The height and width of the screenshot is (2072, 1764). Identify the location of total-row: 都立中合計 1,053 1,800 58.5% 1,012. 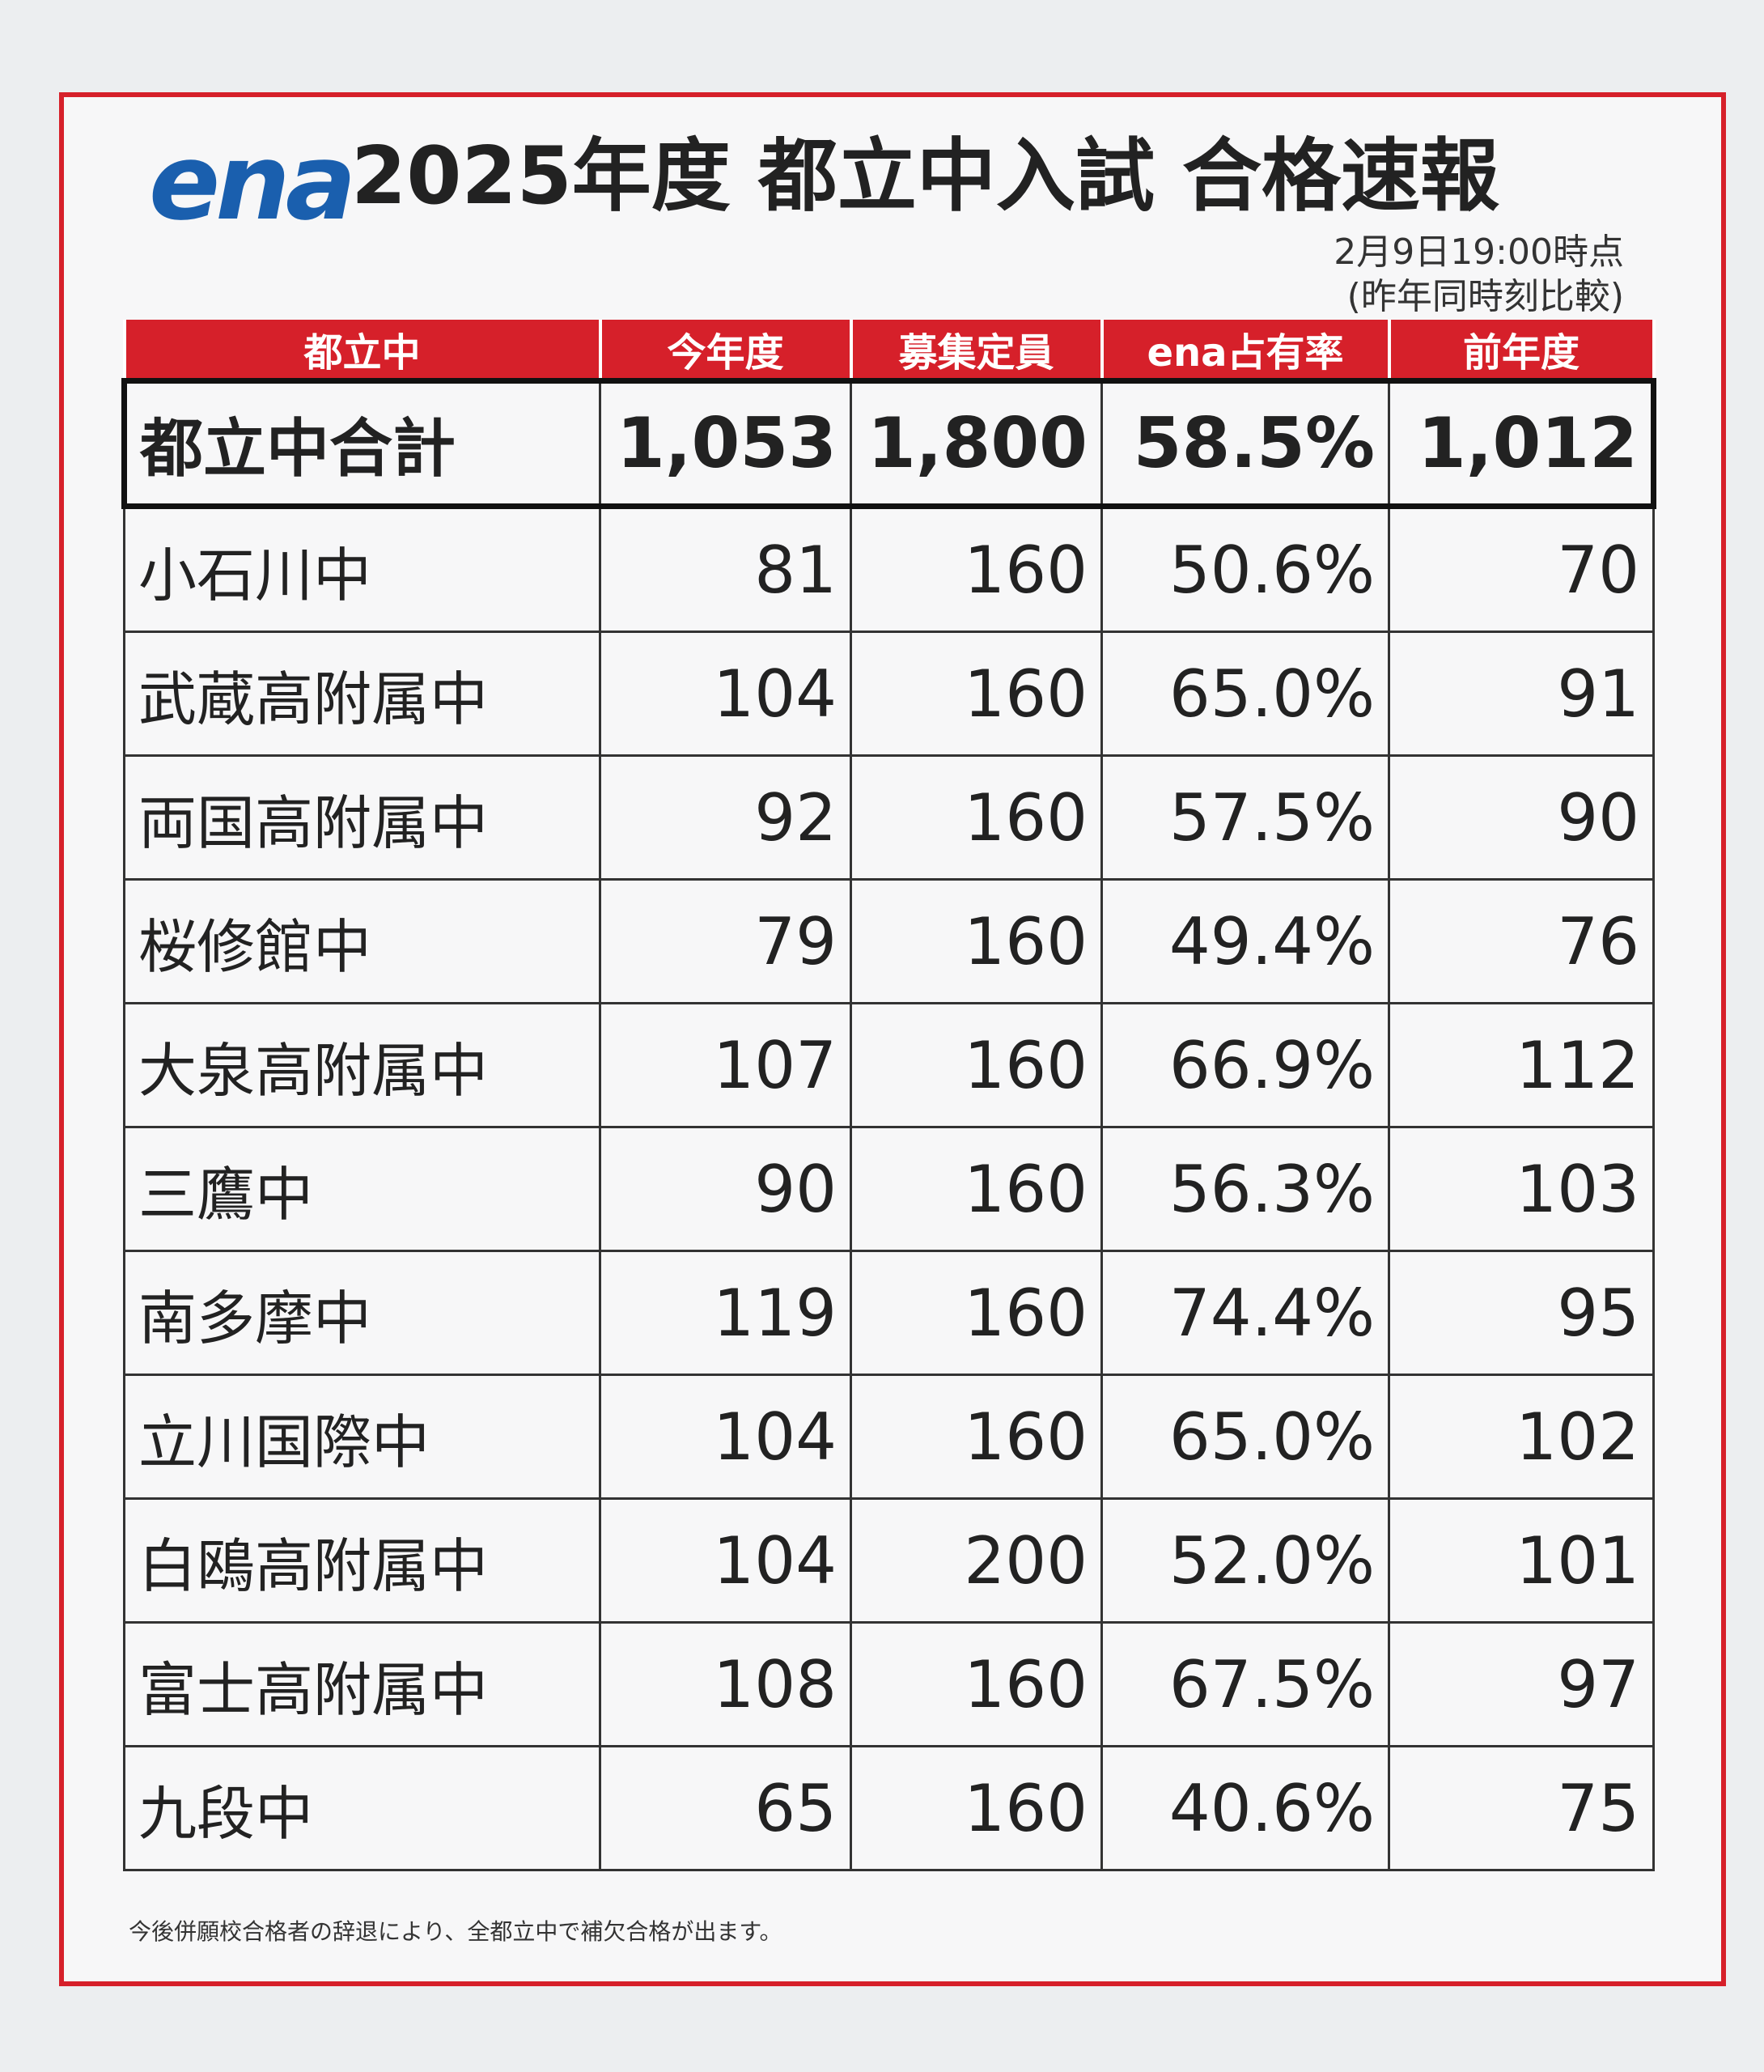
(888, 443).